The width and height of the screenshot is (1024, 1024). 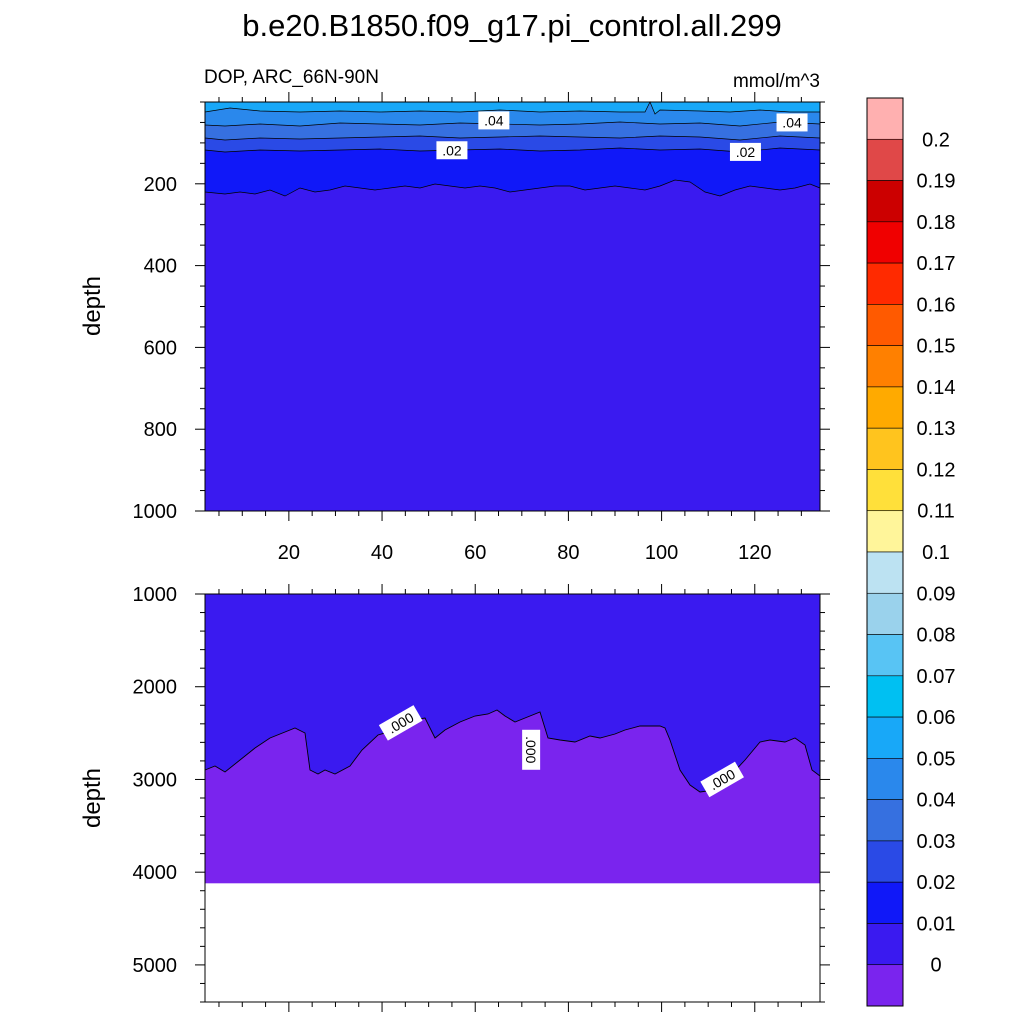 I want to click on upper-fill-0.05-0.06, so click(x=512, y=108).